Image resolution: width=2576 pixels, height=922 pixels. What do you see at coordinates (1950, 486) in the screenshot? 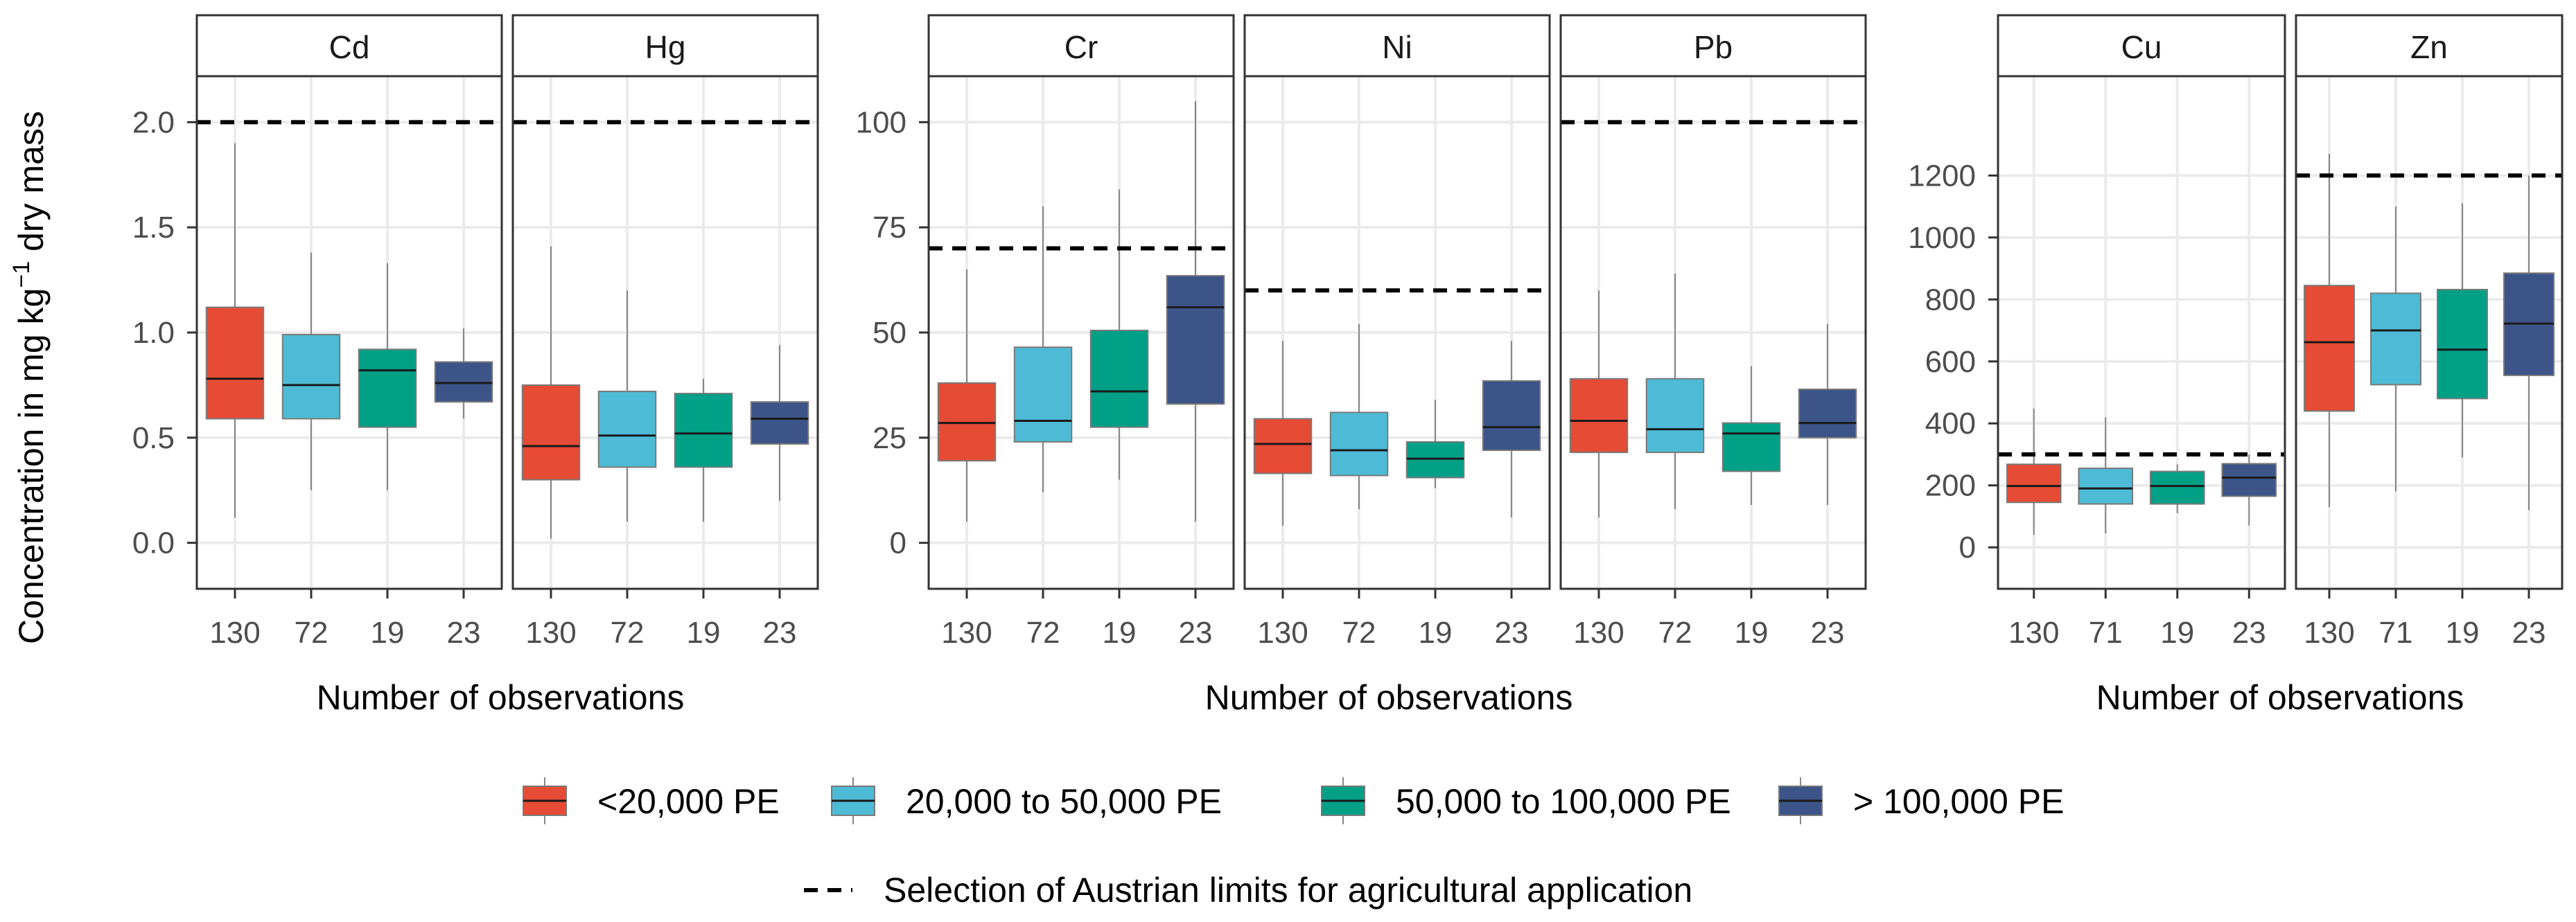
I see `y-tick-label: 200` at bounding box center [1950, 486].